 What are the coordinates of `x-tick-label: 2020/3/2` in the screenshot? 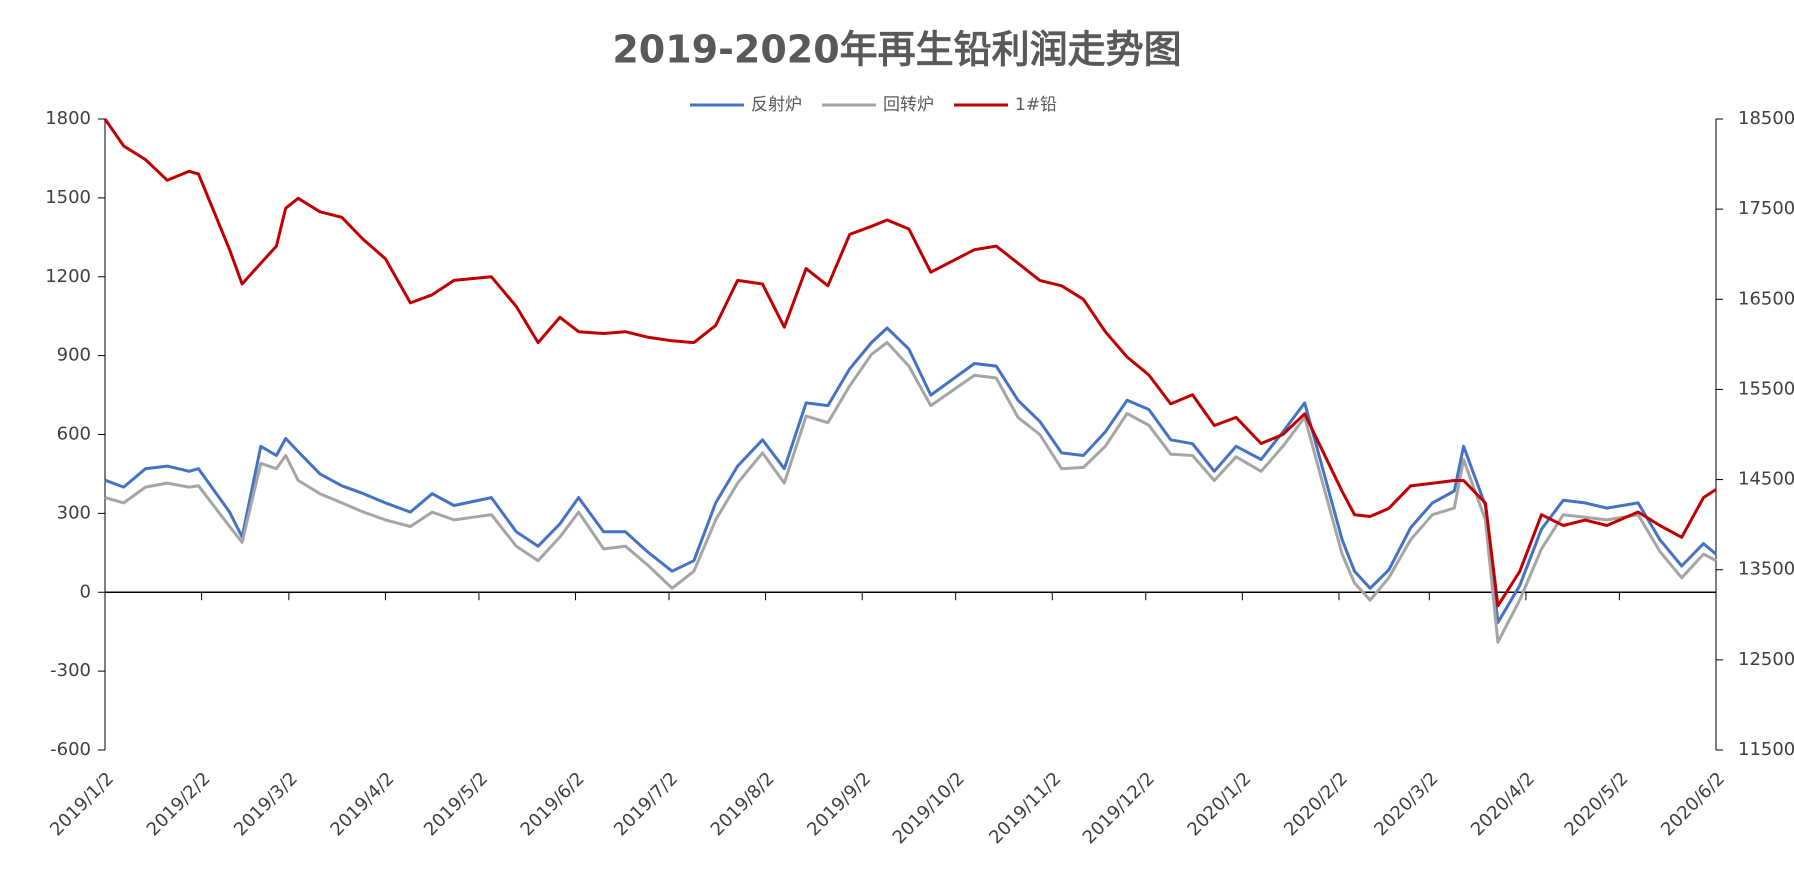 It's located at (1406, 804).